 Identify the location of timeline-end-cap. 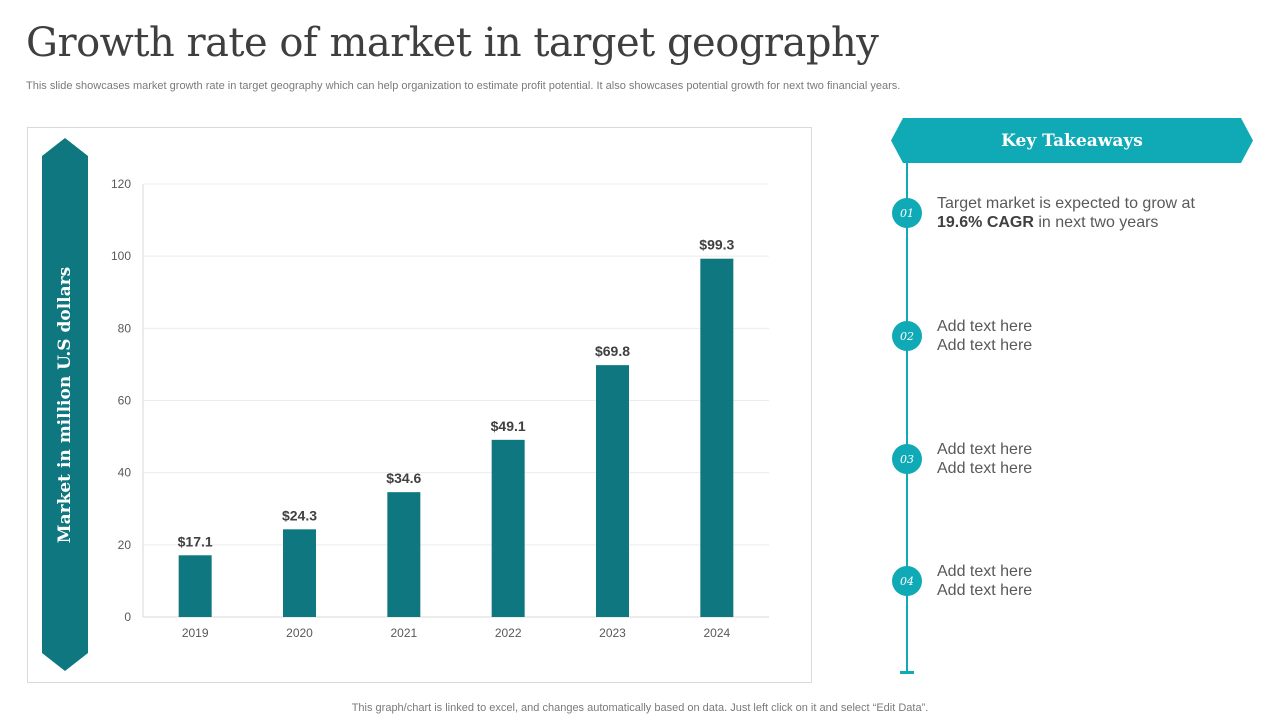
(907, 672).